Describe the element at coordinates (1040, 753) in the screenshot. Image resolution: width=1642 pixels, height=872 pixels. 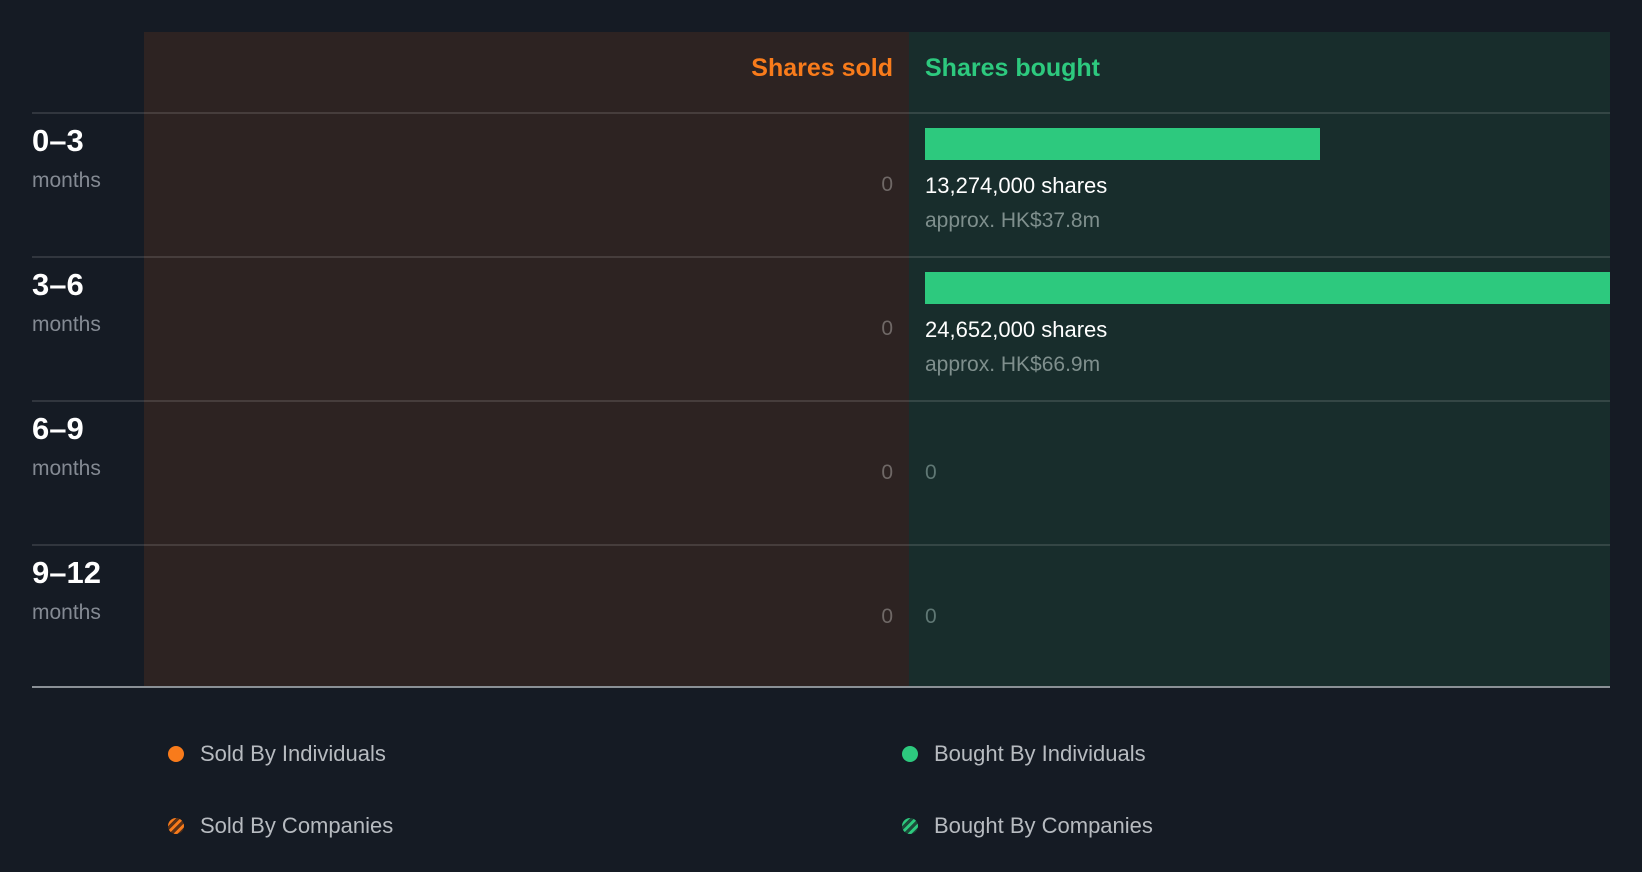
I see `legend-label: Bought By Individuals` at that location.